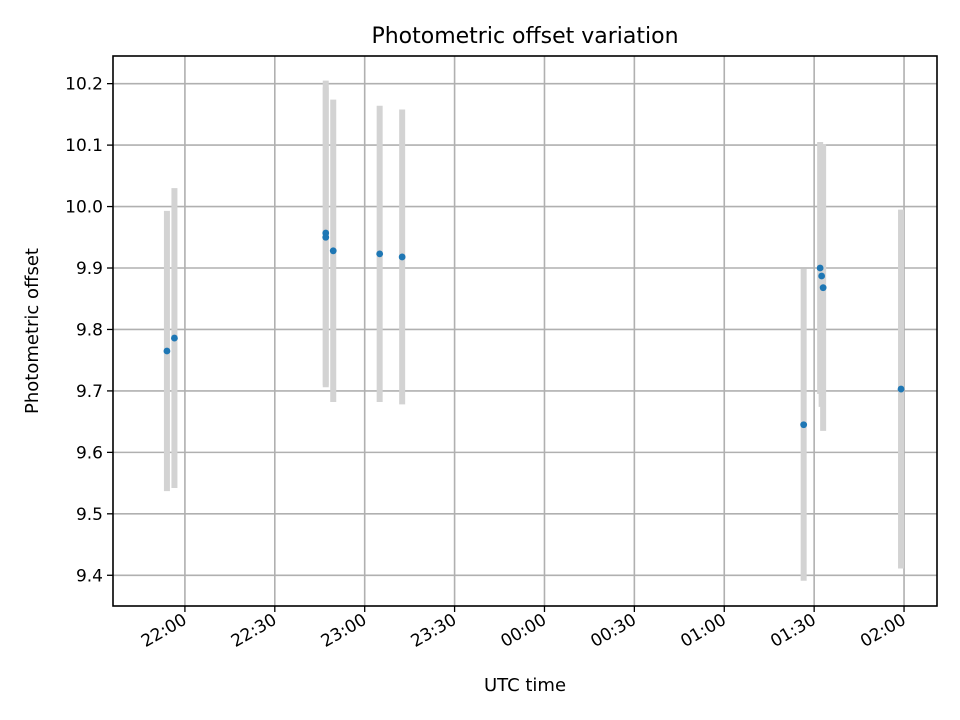 Image resolution: width=960 pixels, height=720 pixels. I want to click on y-tick-label: 9.7, so click(89, 392).